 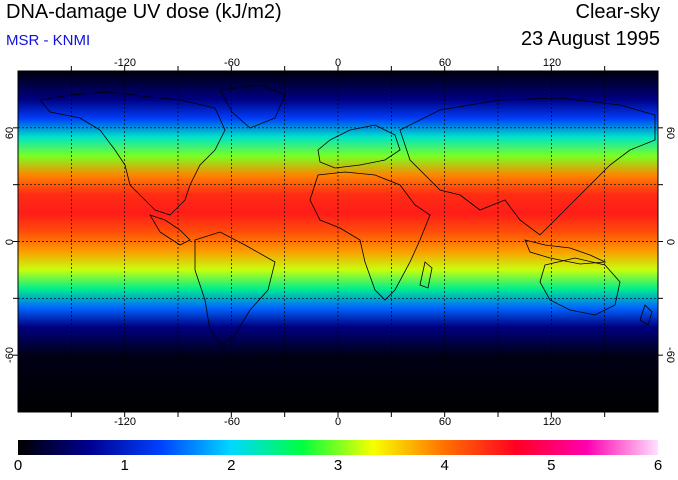 What do you see at coordinates (445, 422) in the screenshot?
I see `lon-tick-label-bottom: 60` at bounding box center [445, 422].